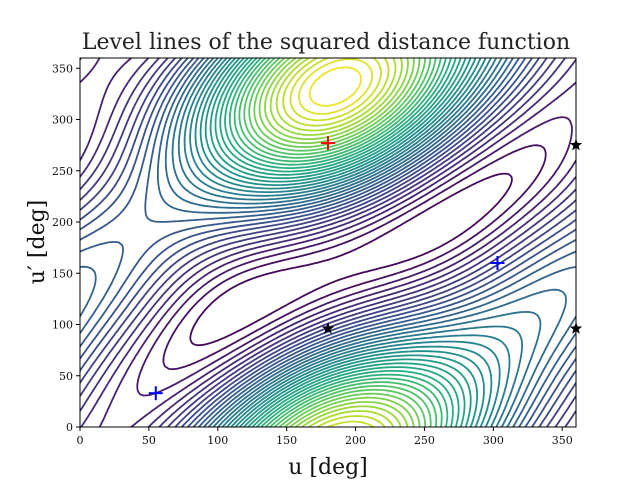  Describe the element at coordinates (328, 467) in the screenshot. I see `x-axis-label: u [deg]` at that location.